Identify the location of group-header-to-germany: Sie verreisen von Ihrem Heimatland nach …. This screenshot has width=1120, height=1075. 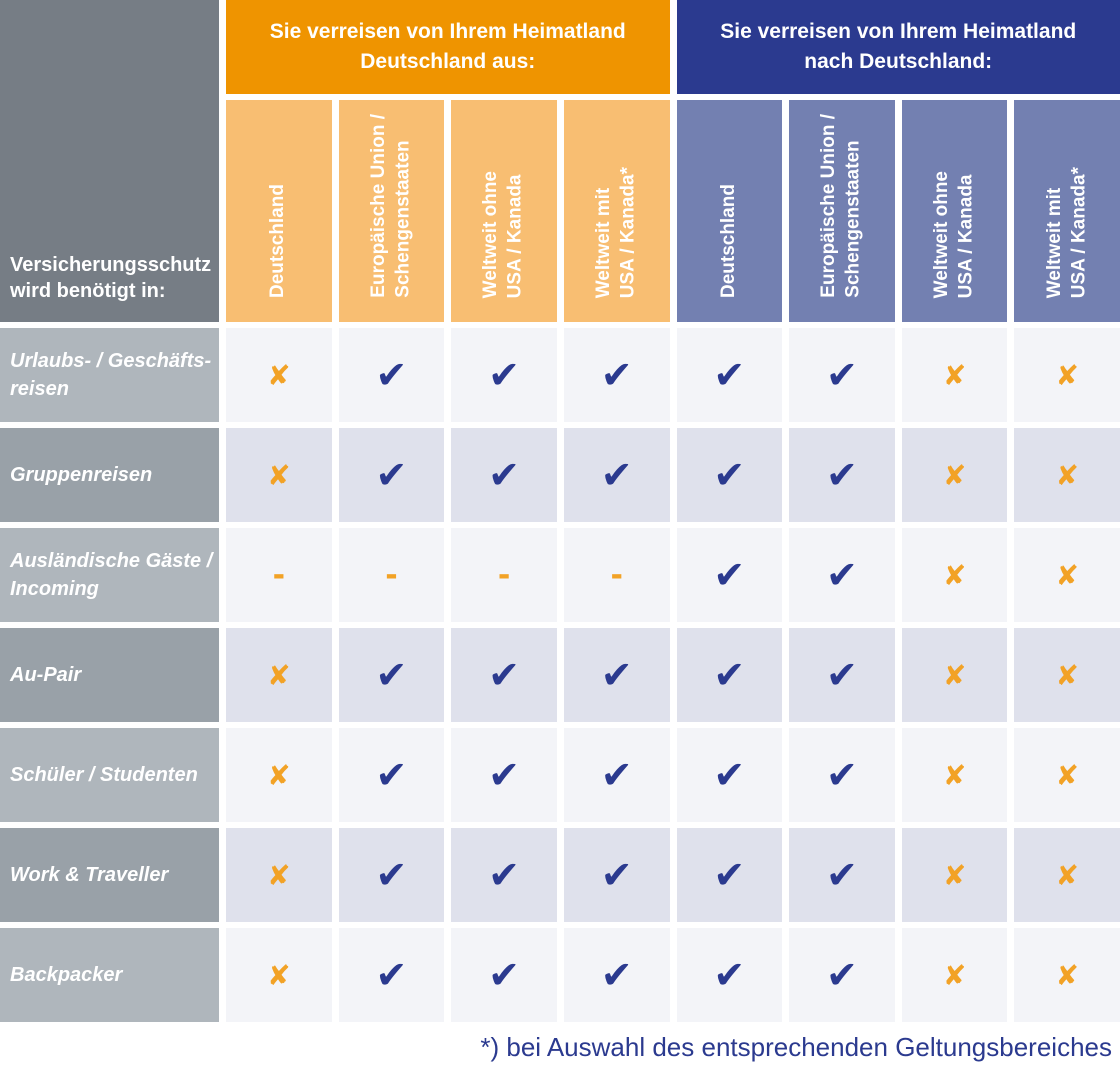
(898, 47).